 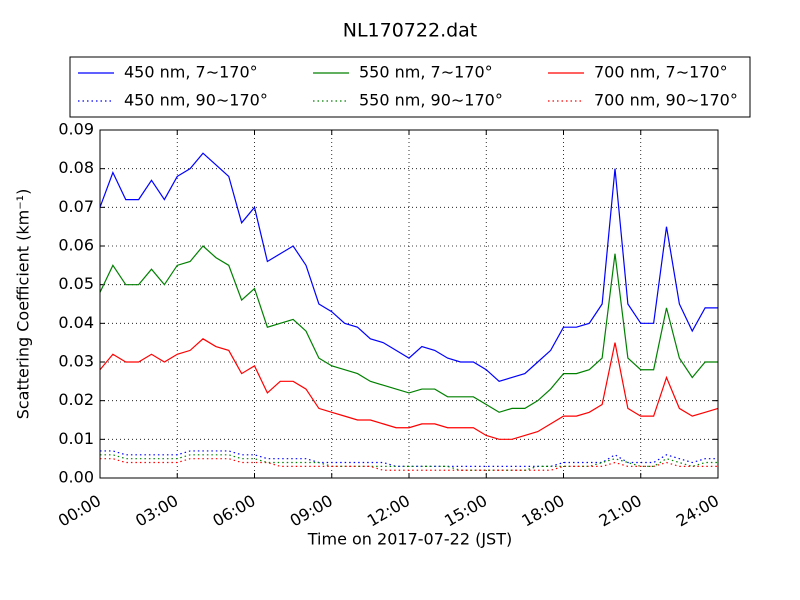 What do you see at coordinates (76, 245) in the screenshot?
I see `y-tick-label: 0.06` at bounding box center [76, 245].